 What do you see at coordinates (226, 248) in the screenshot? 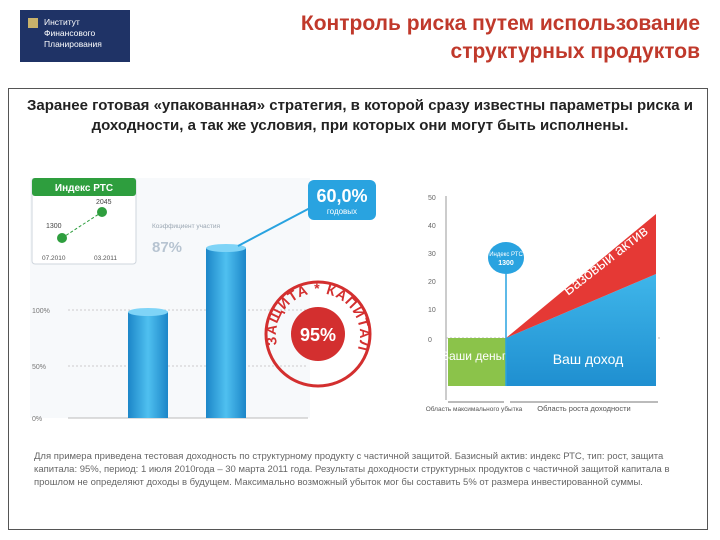
I see `bar-income-top` at bounding box center [226, 248].